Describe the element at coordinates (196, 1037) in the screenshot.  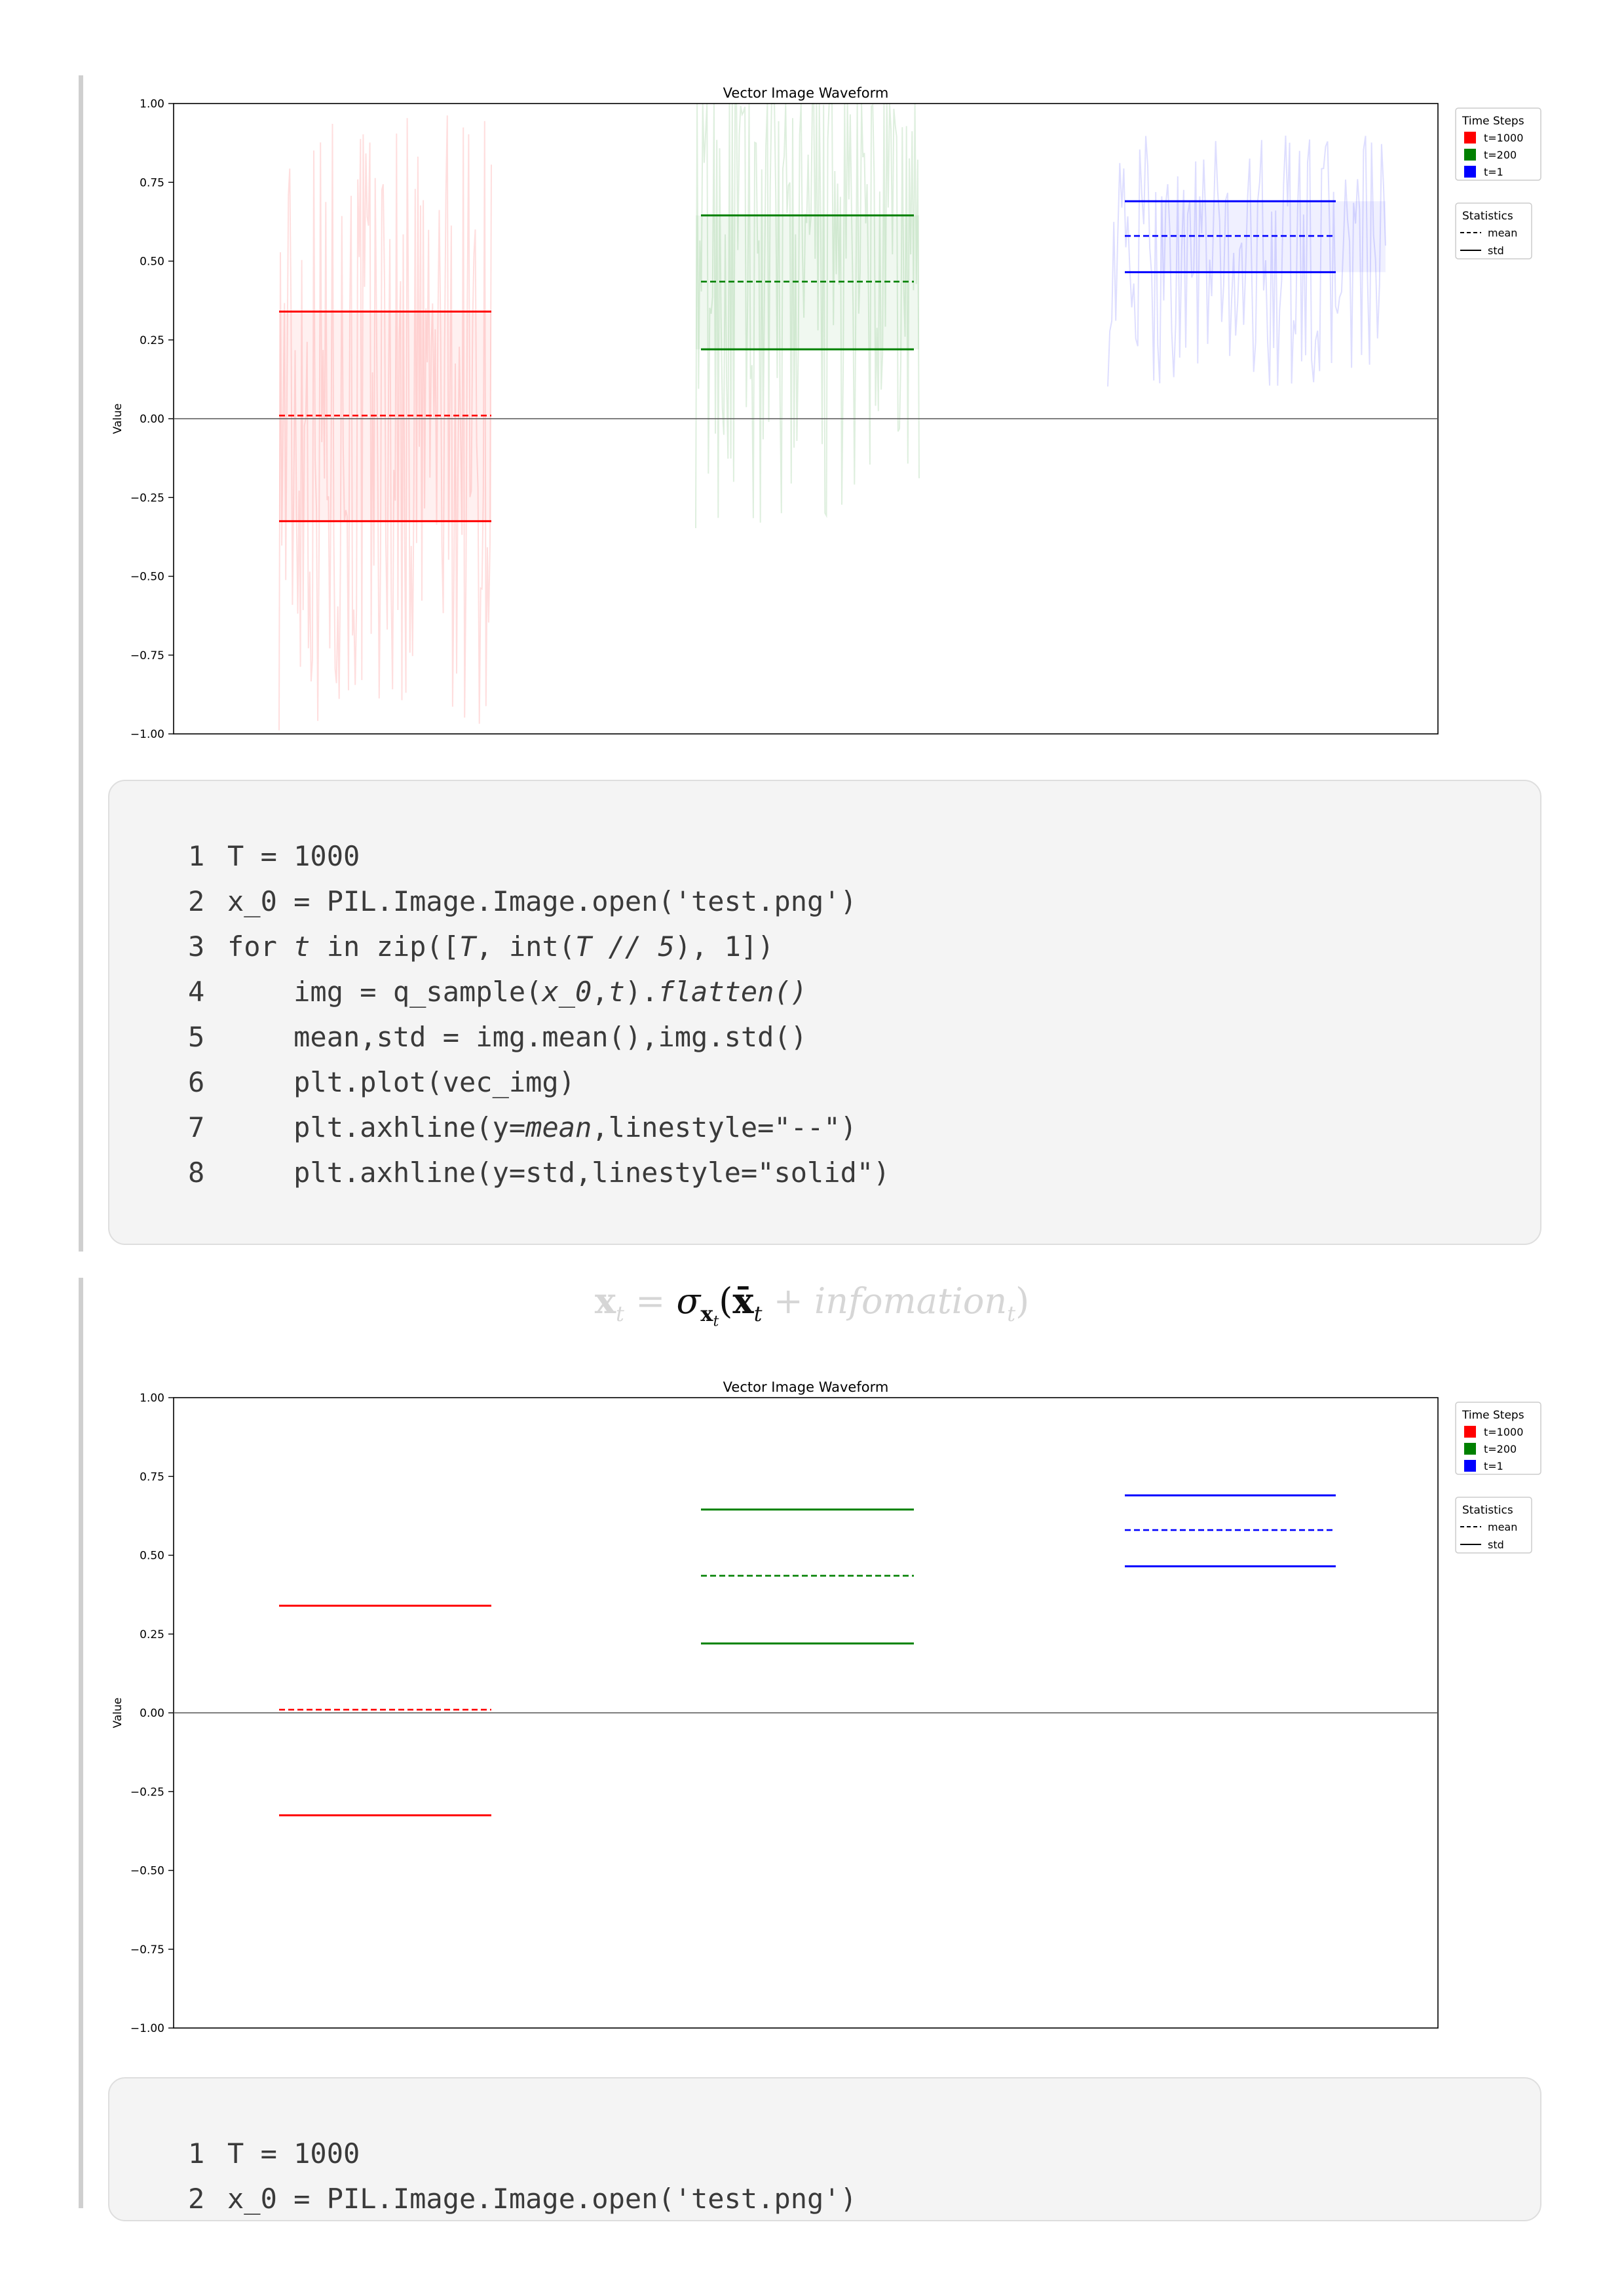
I see `line-number: 5` at that location.